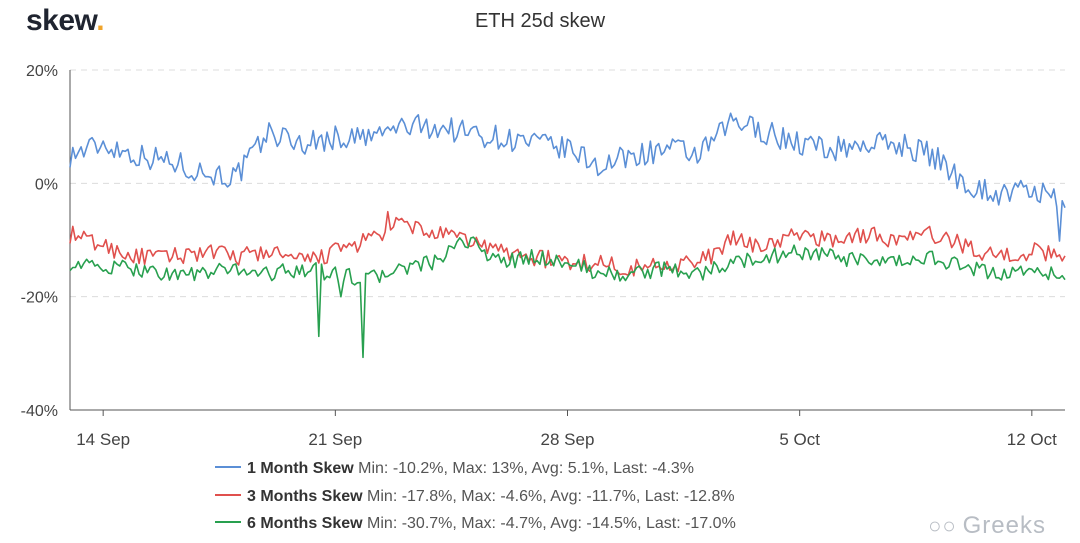  I want to click on chart-title: ETH 25d skew, so click(540, 21).